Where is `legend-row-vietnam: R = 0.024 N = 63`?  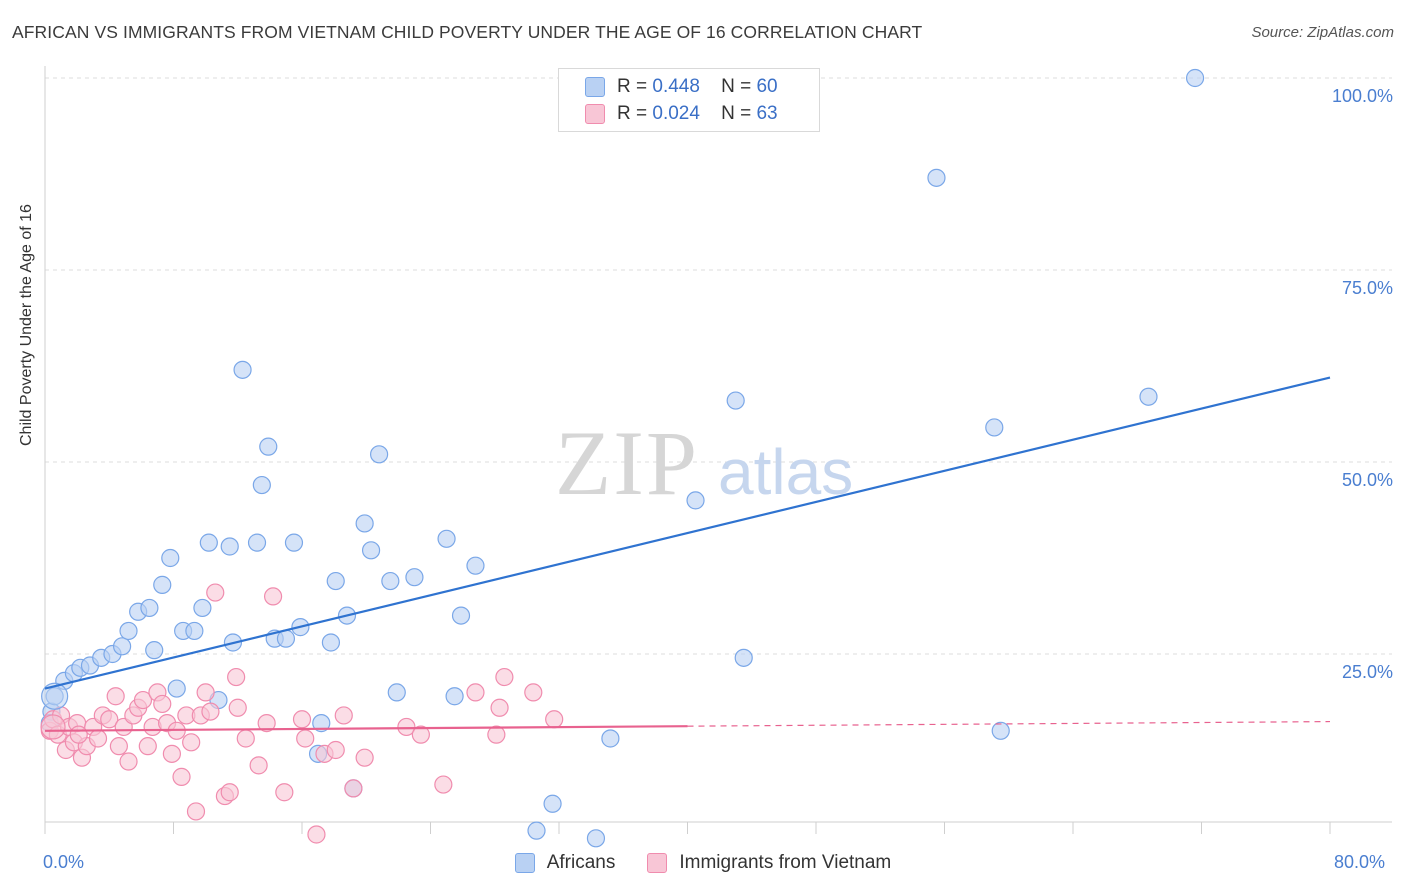
legend-row-vietnam: R = 0.024 N = 63 is located at coordinates (681, 114).